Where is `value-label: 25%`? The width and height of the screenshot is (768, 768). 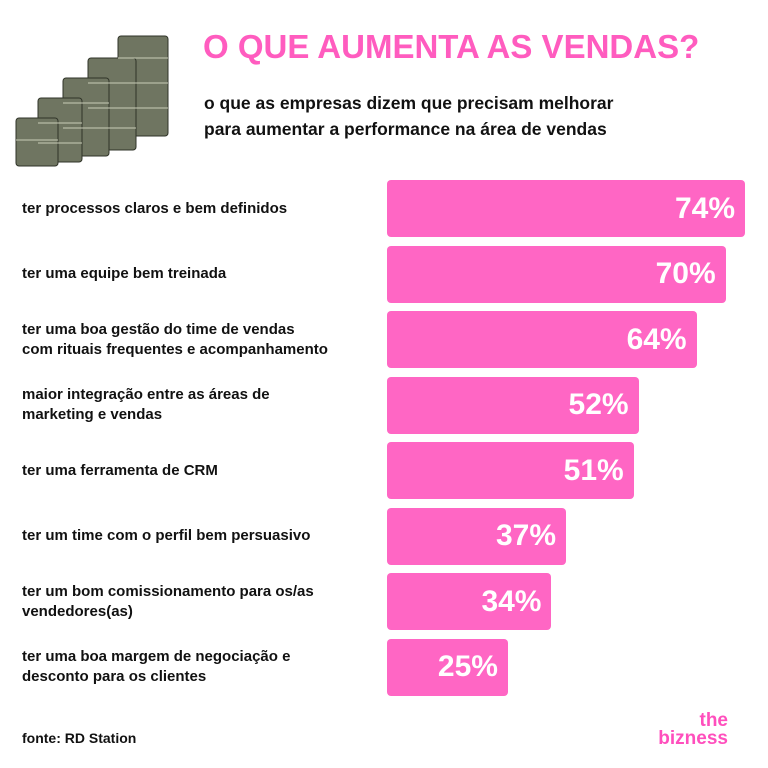
value-label: 25% is located at coordinates (467, 666).